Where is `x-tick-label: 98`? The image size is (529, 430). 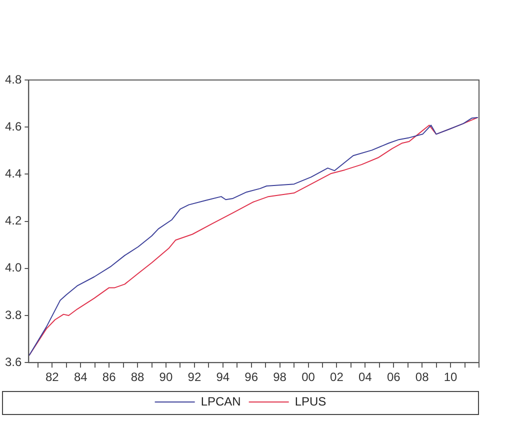
x-tick-label: 98 is located at coordinates (280, 377).